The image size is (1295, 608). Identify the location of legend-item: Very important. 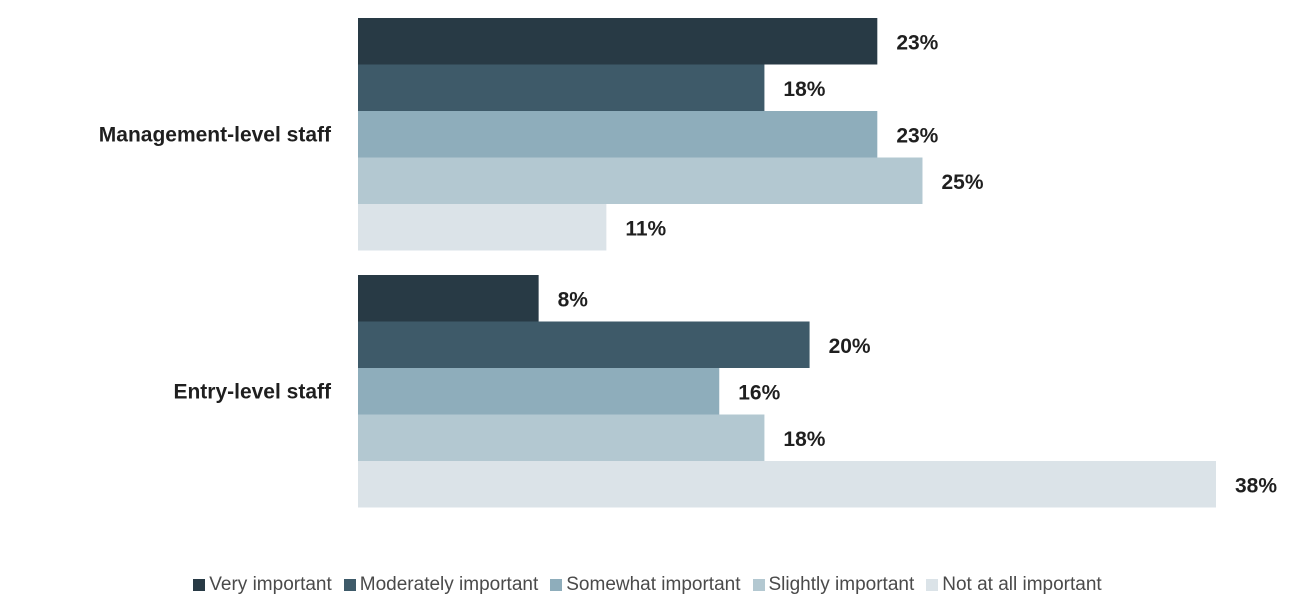
(262, 585).